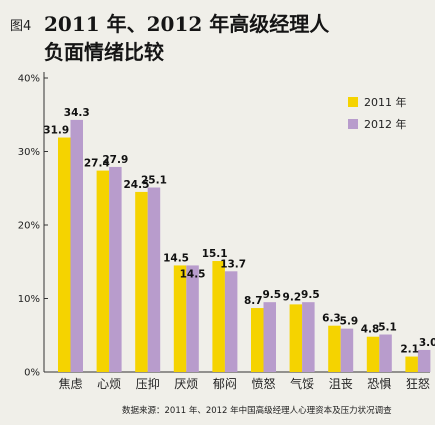 Image resolution: width=435 pixels, height=425 pixels. Describe the element at coordinates (387, 328) in the screenshot. I see `value-label-2012: 5.1` at that location.